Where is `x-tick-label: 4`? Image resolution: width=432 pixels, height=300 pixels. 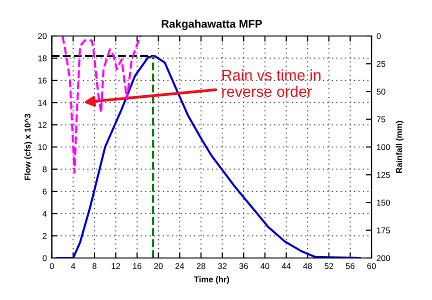 x-tick-label: 4 is located at coordinates (73, 266).